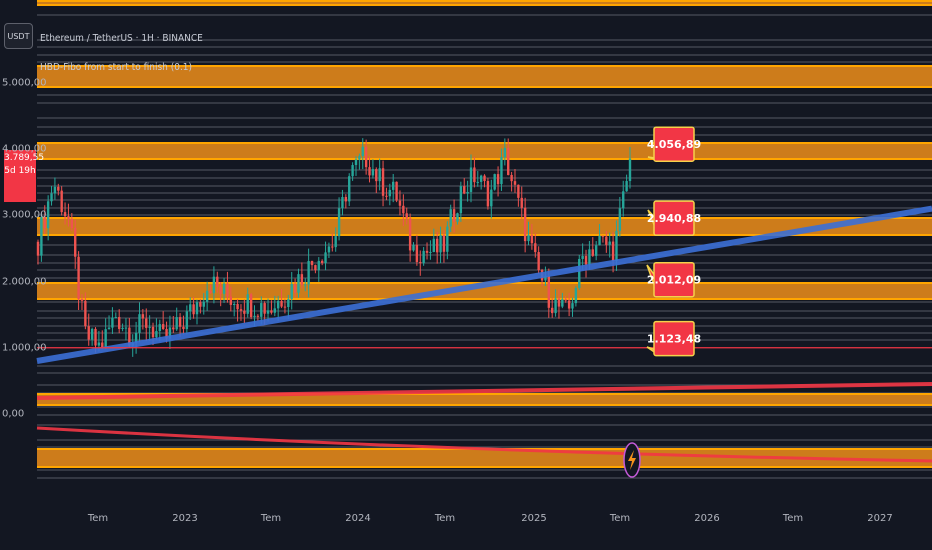  I want to click on y-tick-label: 1.000,00, so click(24, 348).